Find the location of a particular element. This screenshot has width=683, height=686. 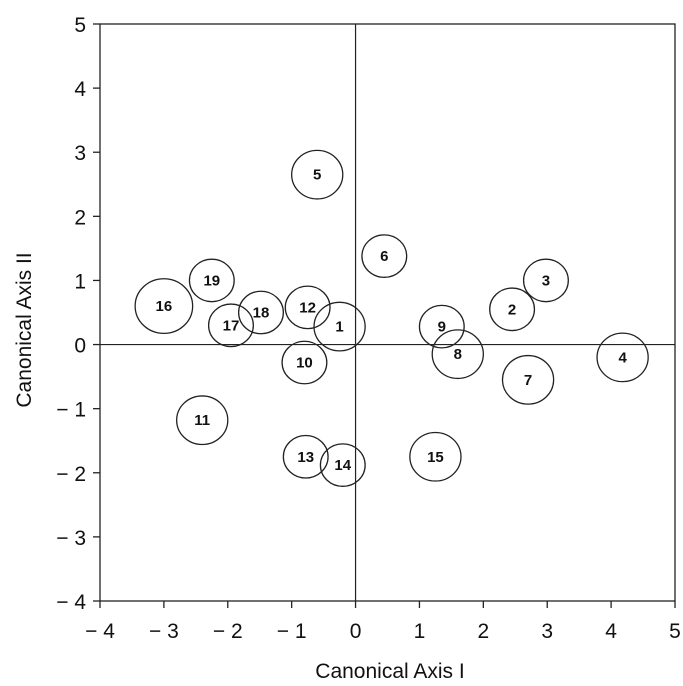

point-label: 15 is located at coordinates (435, 457).